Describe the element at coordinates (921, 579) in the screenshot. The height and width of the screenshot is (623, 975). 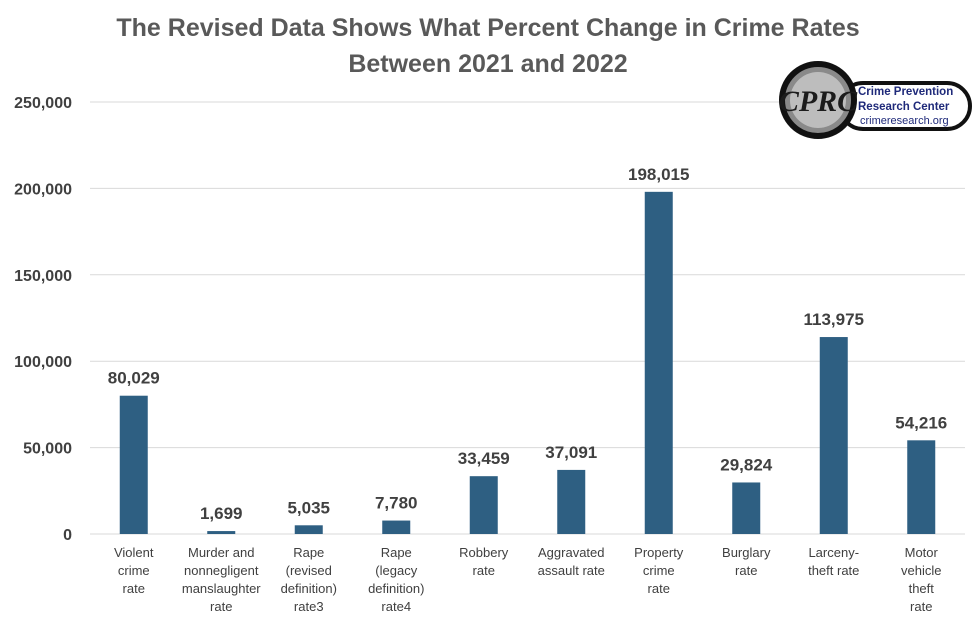
I see `x-tick-label: Motor vehicle theft rate` at that location.